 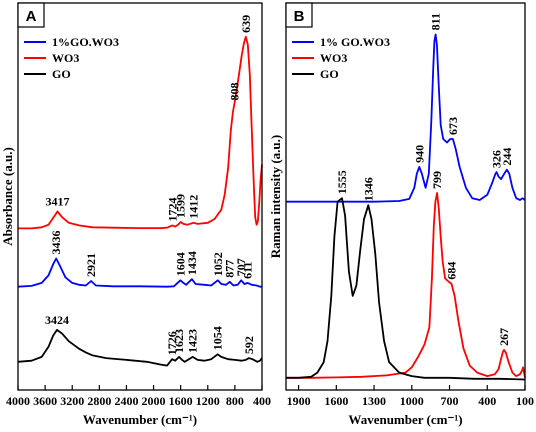 What do you see at coordinates (179, 341) in the screenshot?
I see `peak-label: 1623` at bounding box center [179, 341].